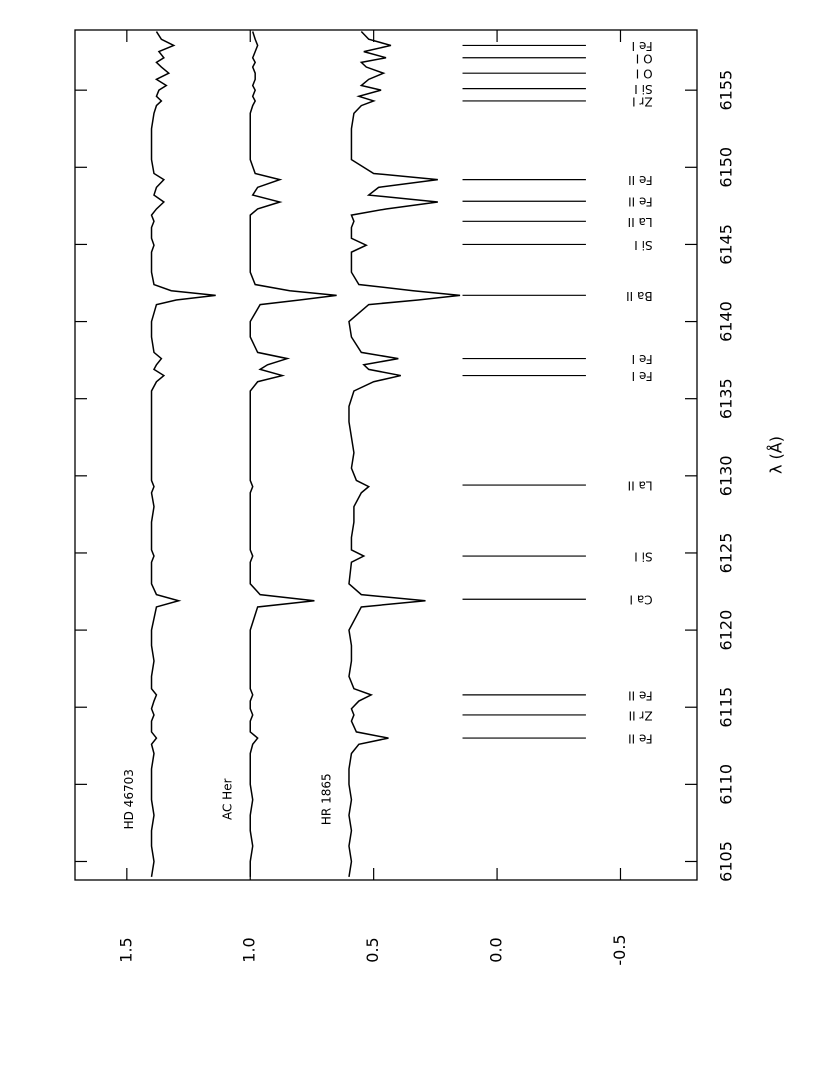 This screenshot has width=830, height=1075. What do you see at coordinates (619, 949) in the screenshot?
I see `y-tick-label: -0.5` at bounding box center [619, 949].